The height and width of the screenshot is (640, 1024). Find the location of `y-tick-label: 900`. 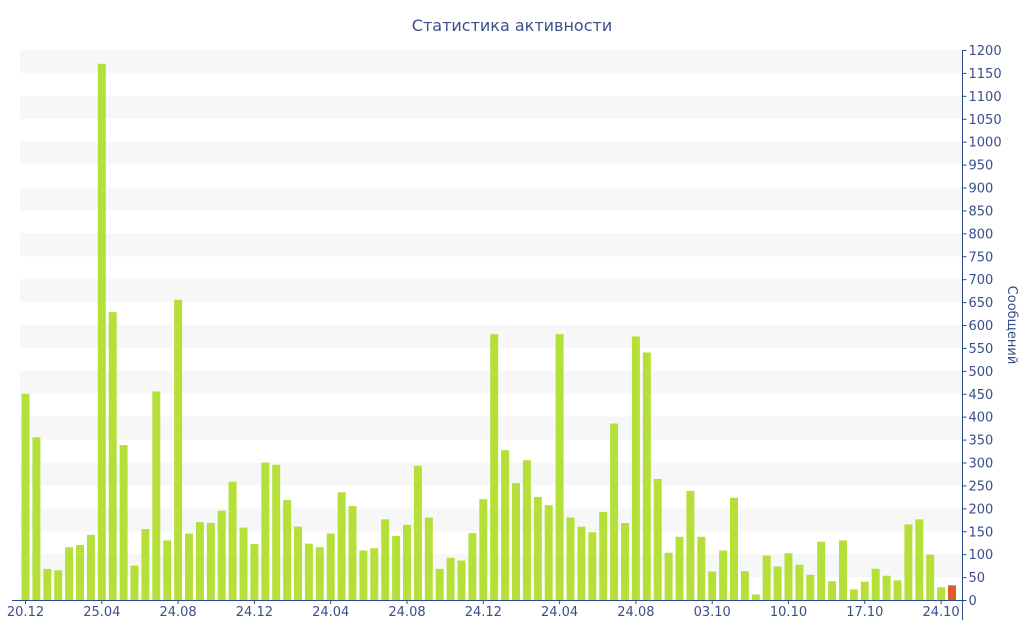

y-tick-label: 900 is located at coordinates (981, 189).